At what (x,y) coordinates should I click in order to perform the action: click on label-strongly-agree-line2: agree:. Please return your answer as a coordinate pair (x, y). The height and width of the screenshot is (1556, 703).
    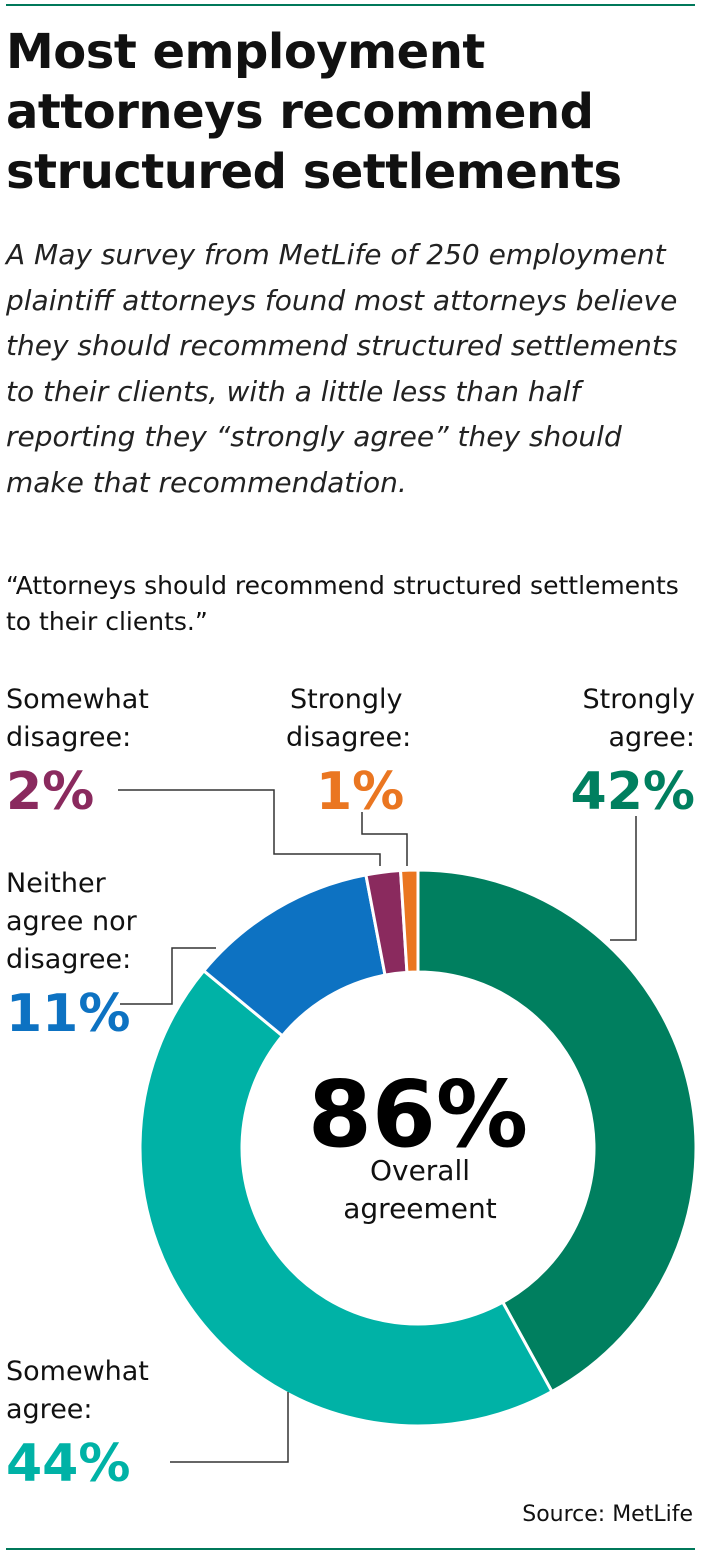
    Looking at the image, I should click on (651, 737).